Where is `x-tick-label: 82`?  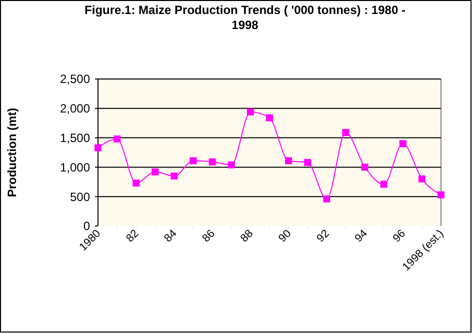
x-tick-label: 82 is located at coordinates (133, 236).